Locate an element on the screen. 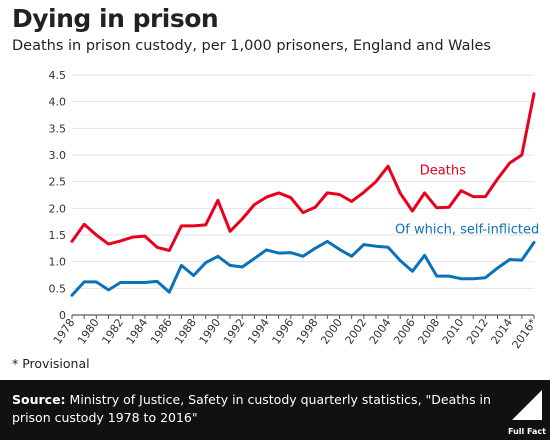  y-tick-label: 0.5 is located at coordinates (58, 288).